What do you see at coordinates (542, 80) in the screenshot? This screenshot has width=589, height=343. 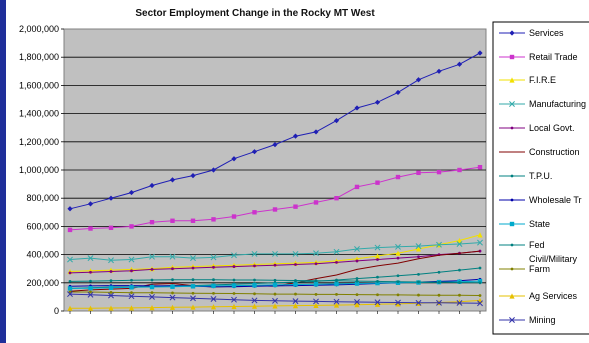 I see `legend-label-f-i-r-e: F.I.R.E` at bounding box center [542, 80].